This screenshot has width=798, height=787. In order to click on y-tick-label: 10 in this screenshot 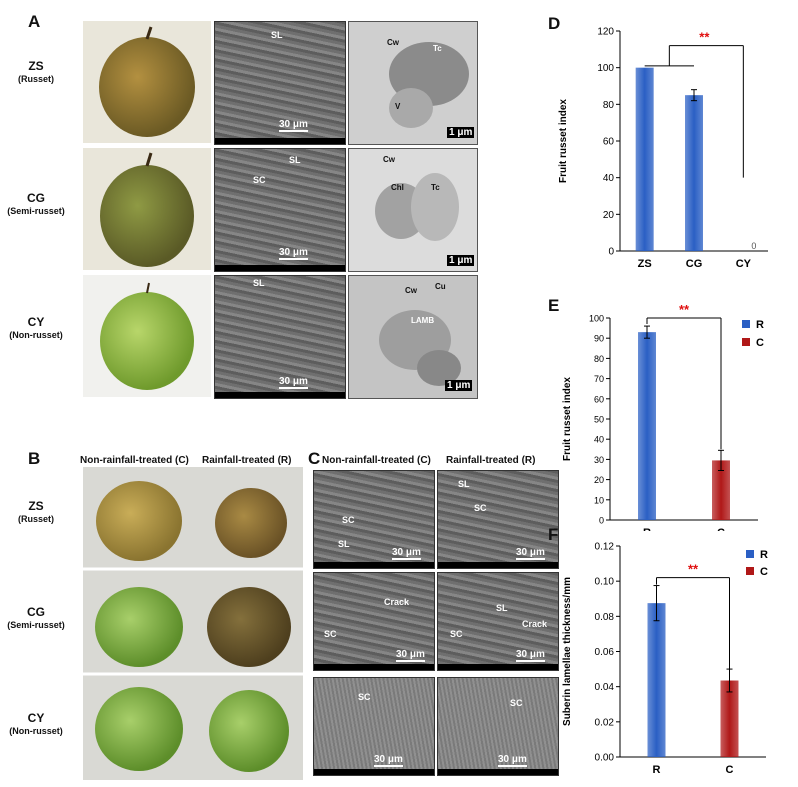, I will do `click(599, 500)`.